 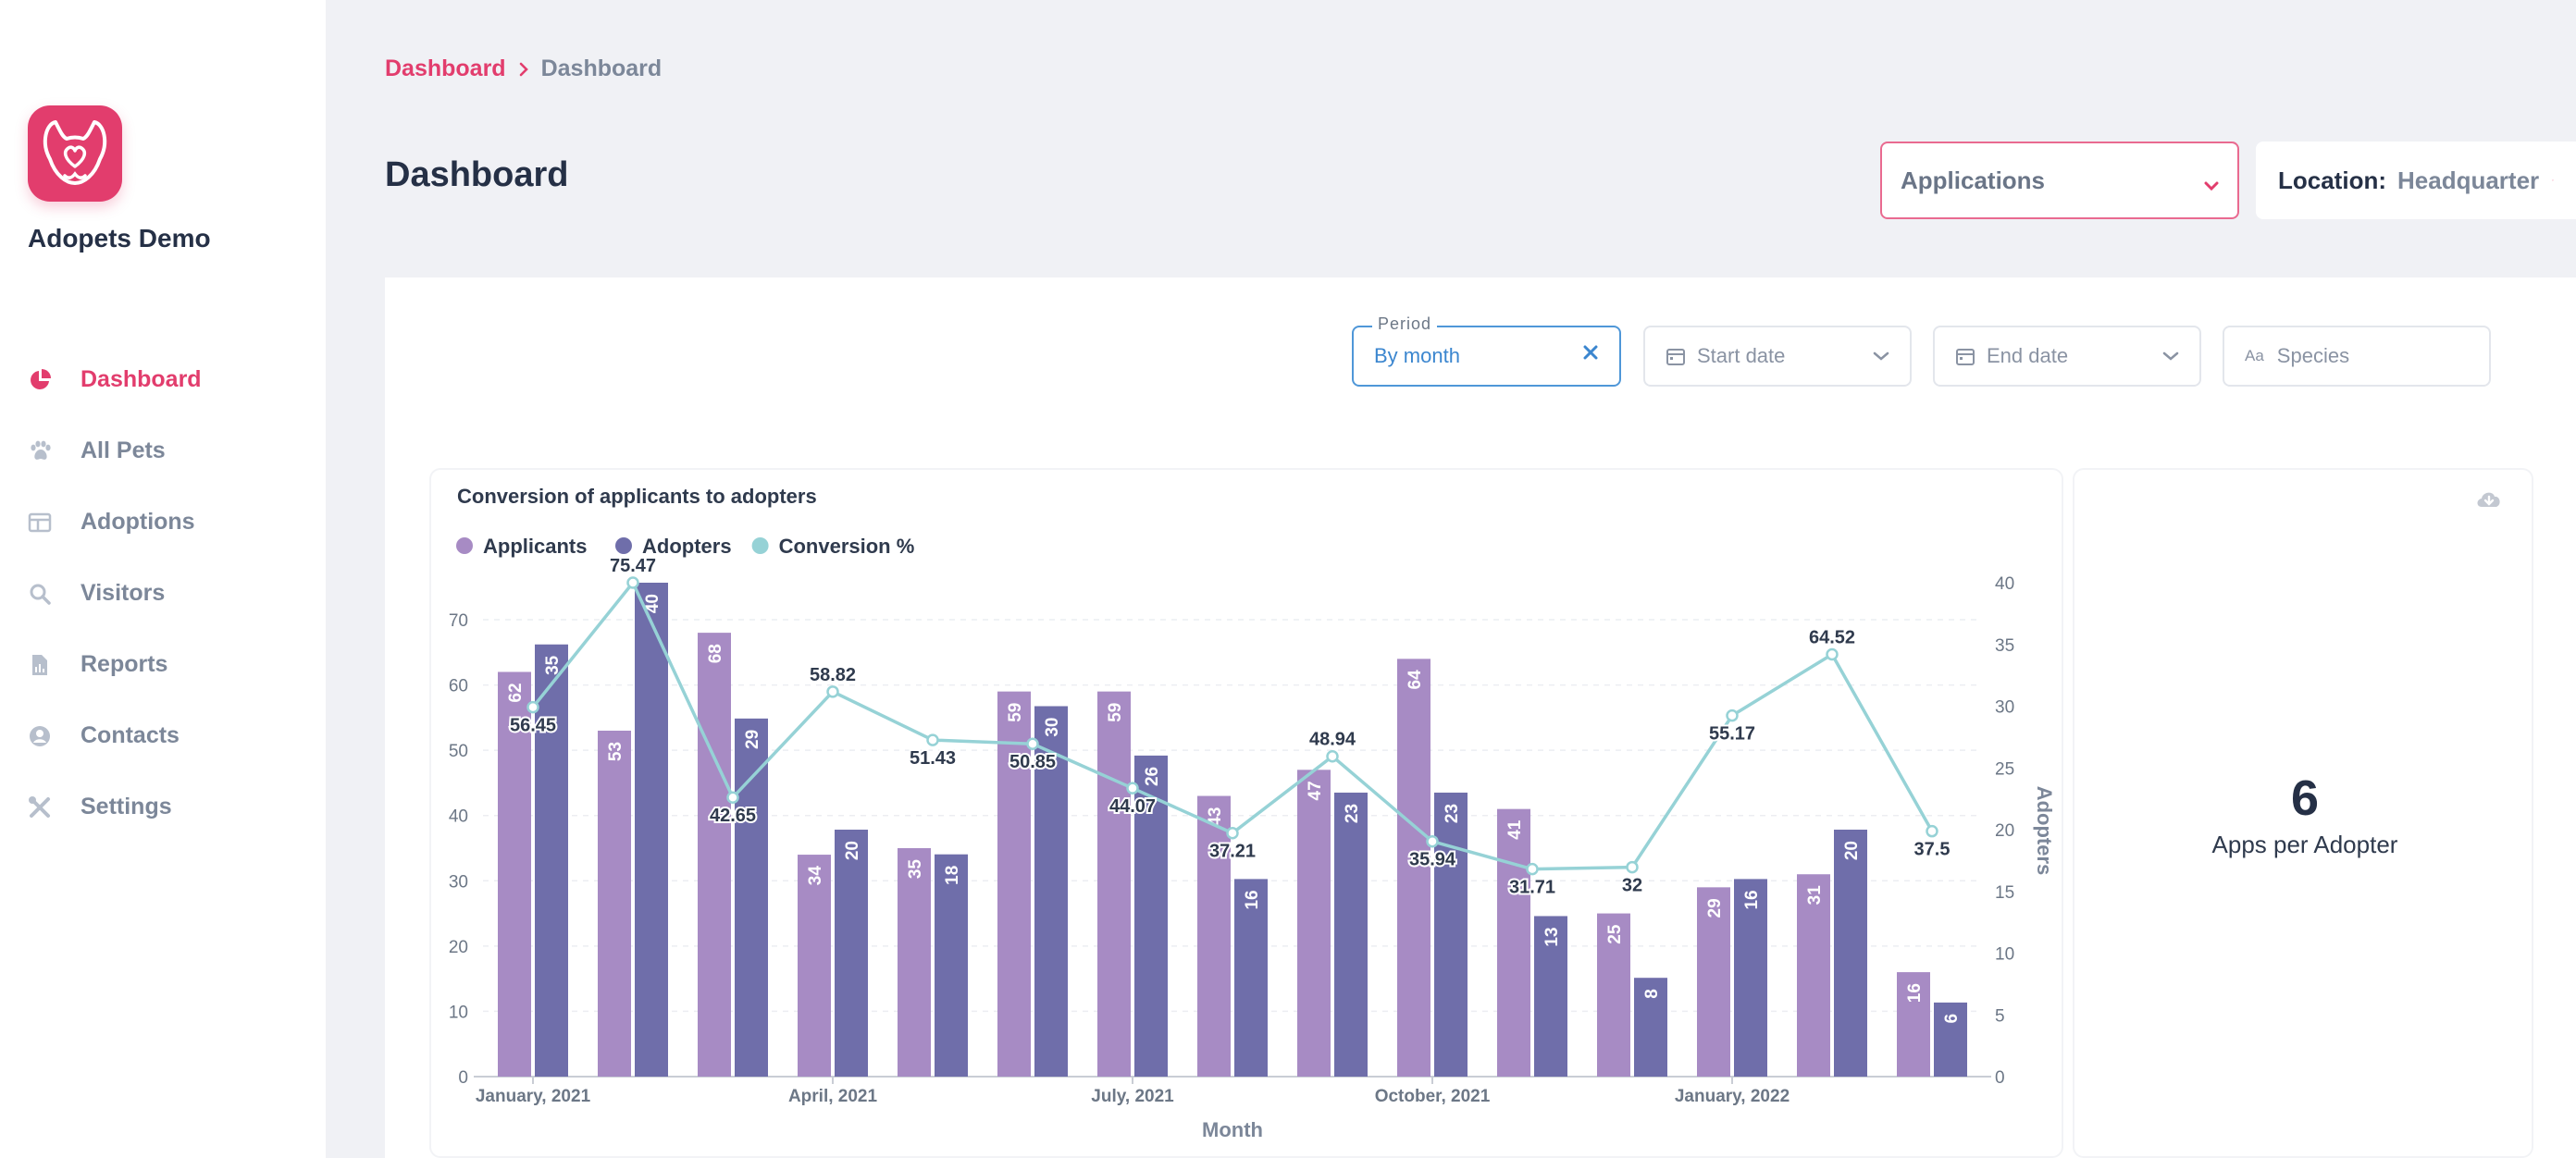 What do you see at coordinates (733, 816) in the screenshot?
I see `conversion-data-label: 42.65` at bounding box center [733, 816].